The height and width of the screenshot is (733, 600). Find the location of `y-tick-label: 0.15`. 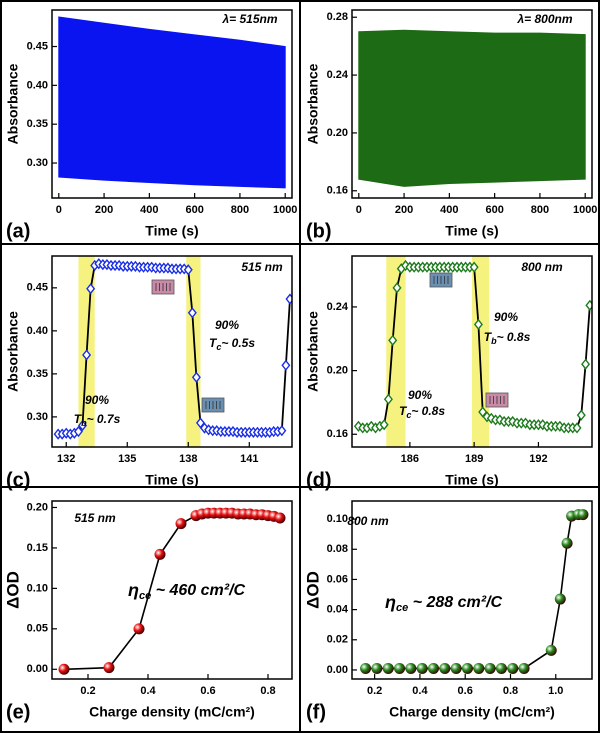

y-tick-label: 0.15 is located at coordinates (37, 548).